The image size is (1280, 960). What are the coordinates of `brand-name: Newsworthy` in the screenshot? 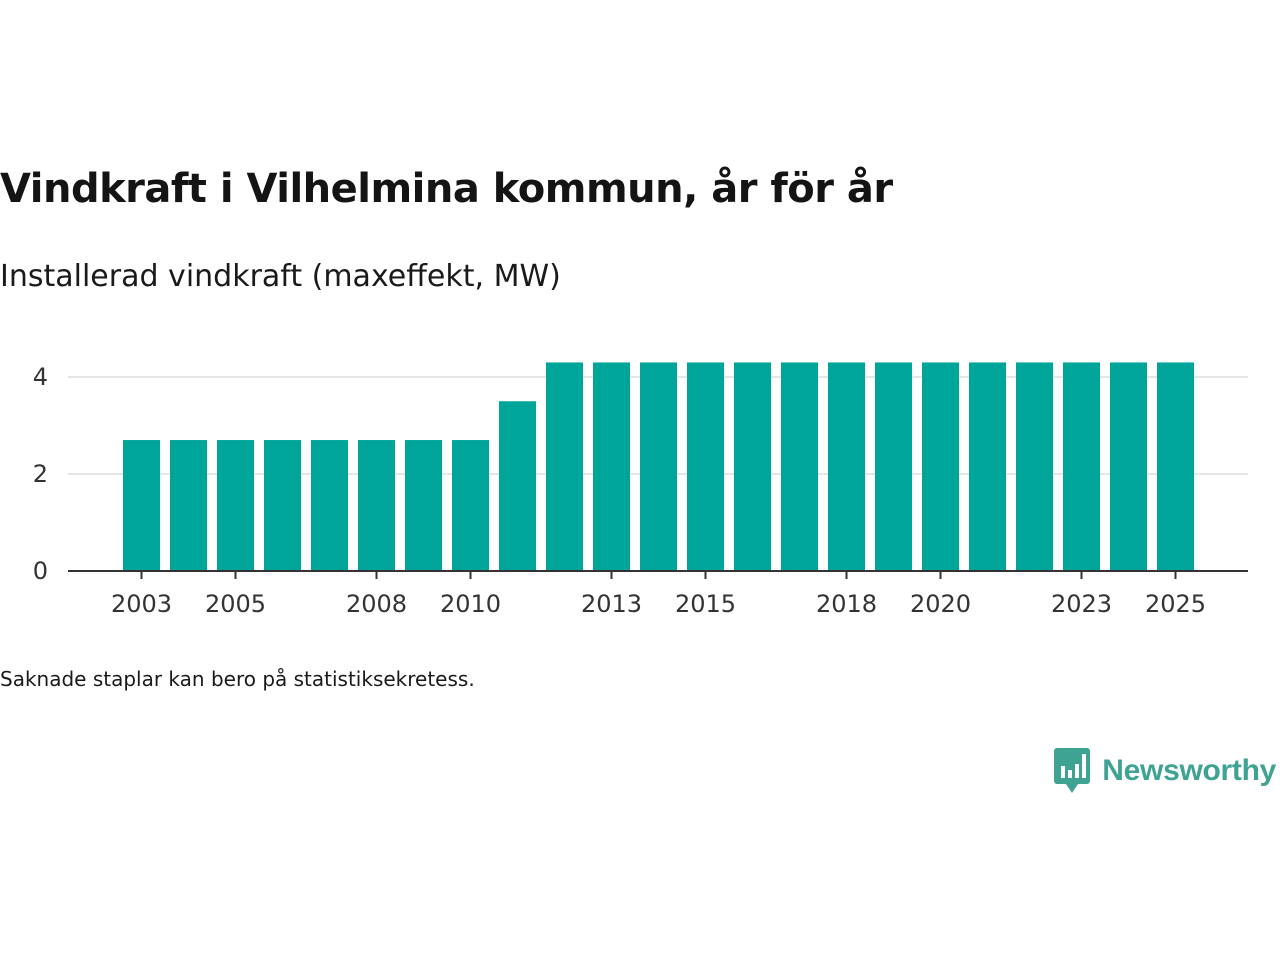 It's located at (1189, 770).